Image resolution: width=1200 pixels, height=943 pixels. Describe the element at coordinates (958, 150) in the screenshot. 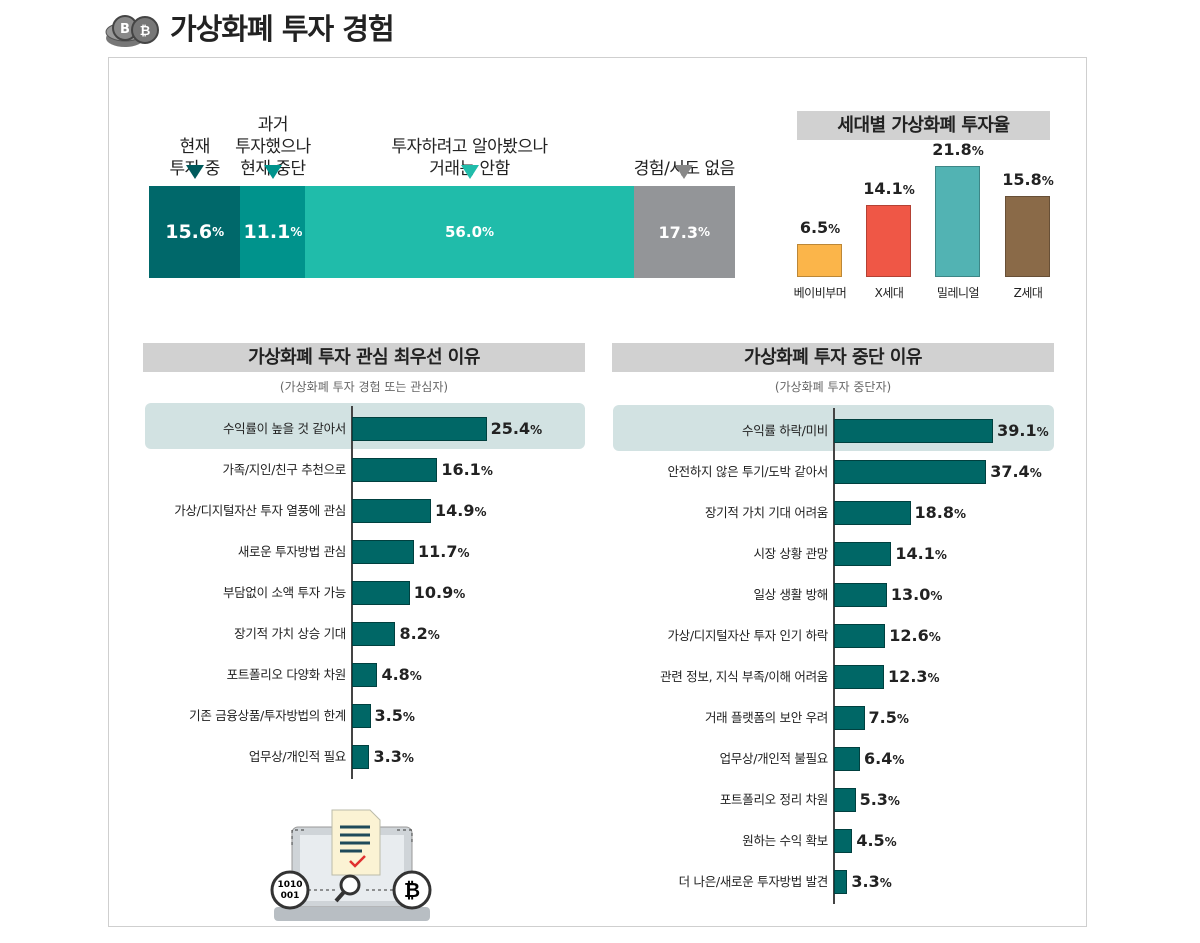

I see `generation-value: 21.8%` at that location.